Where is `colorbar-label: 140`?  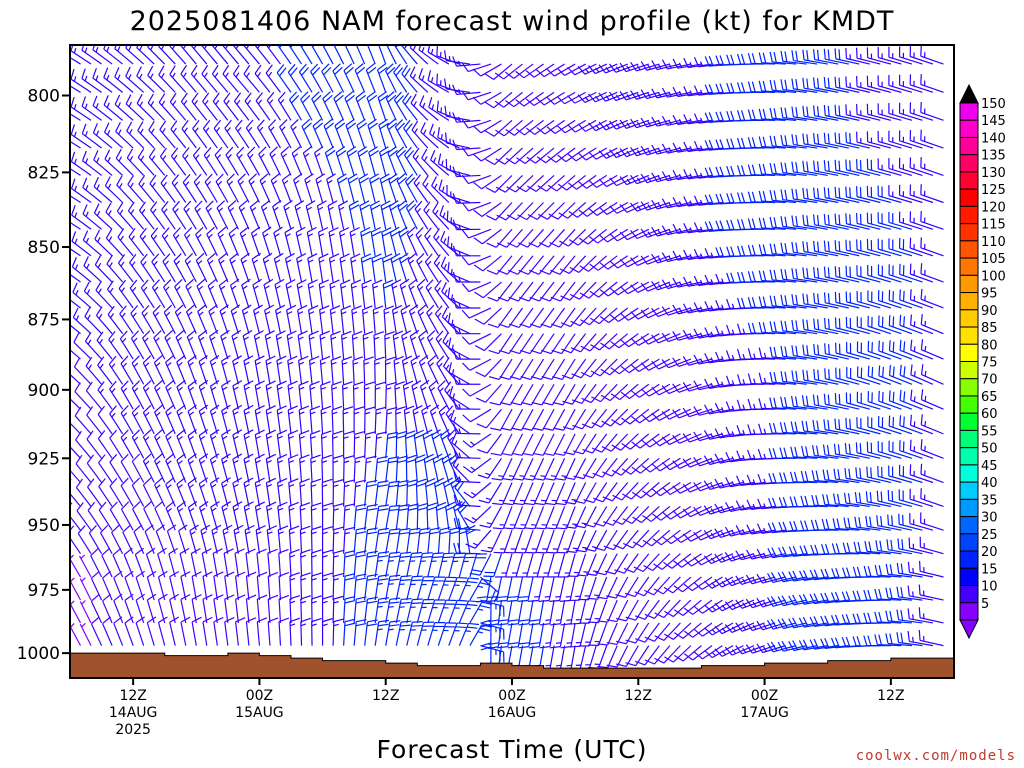 colorbar-label: 140 is located at coordinates (993, 138).